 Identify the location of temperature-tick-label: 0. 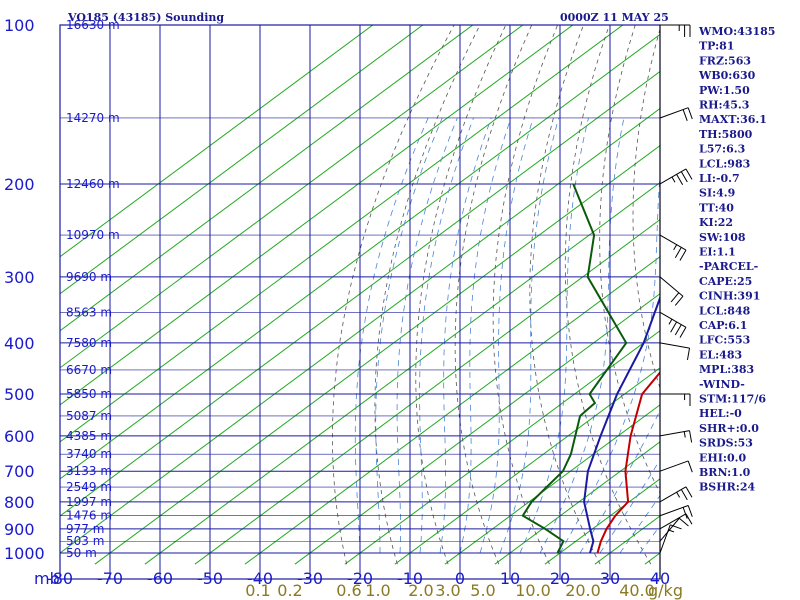
(460, 578).